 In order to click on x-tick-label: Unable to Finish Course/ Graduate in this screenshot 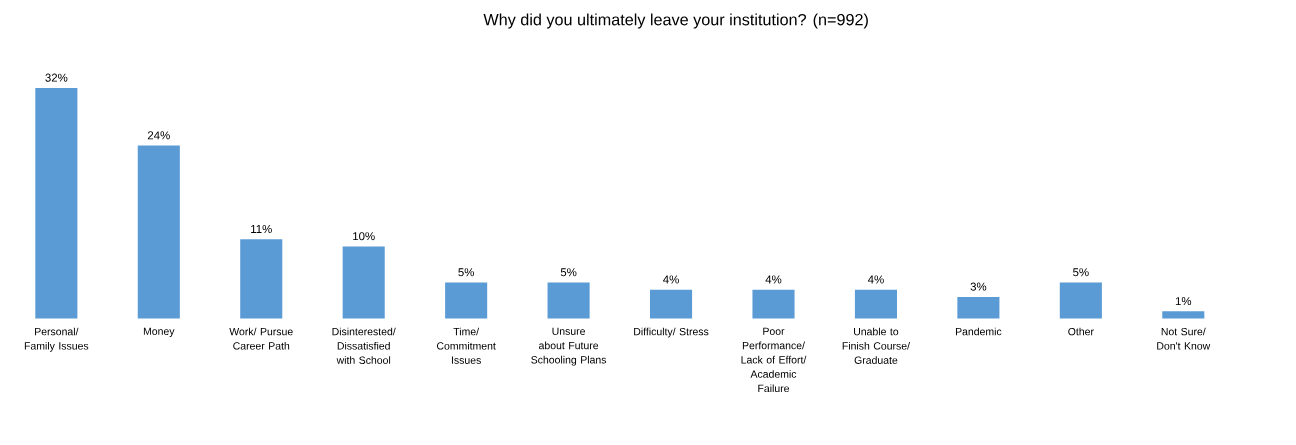, I will do `click(876, 346)`.